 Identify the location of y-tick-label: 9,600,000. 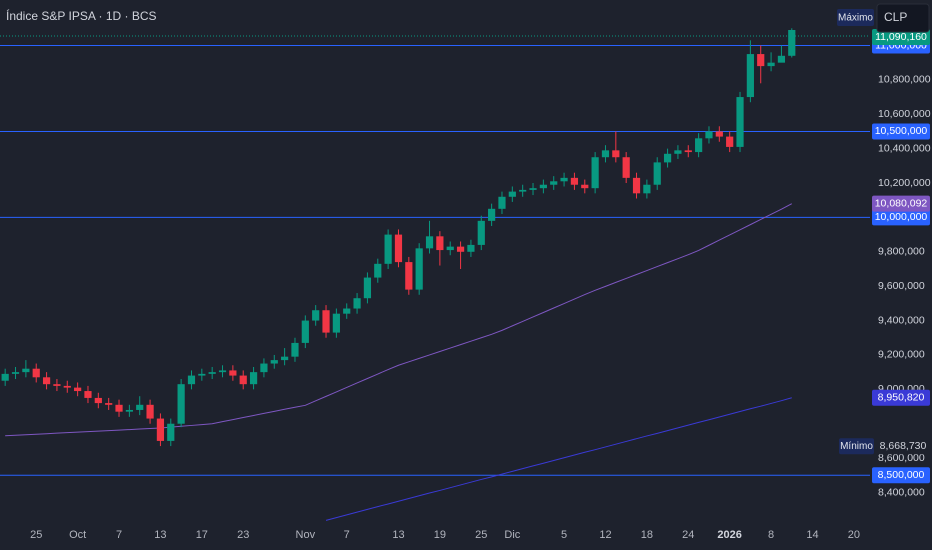
(901, 286).